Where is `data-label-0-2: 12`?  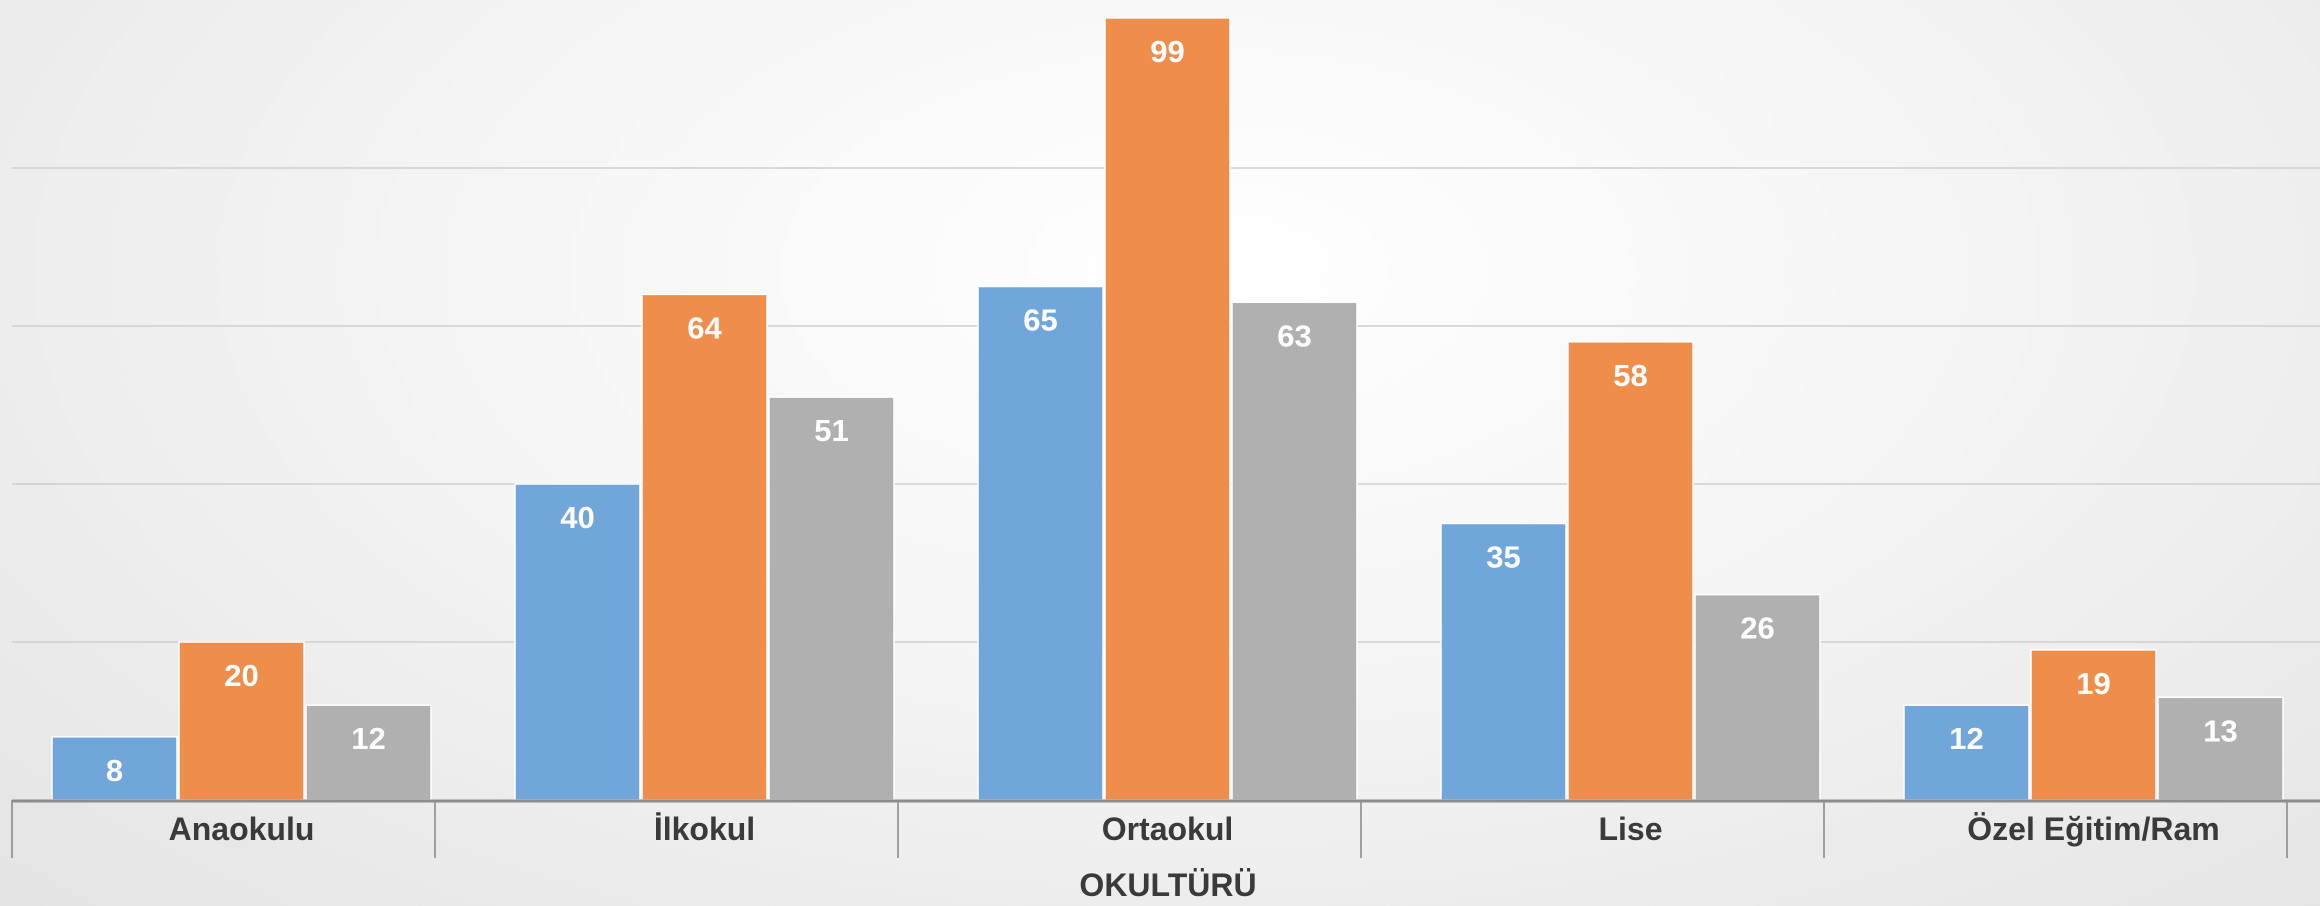
data-label-0-2: 12 is located at coordinates (368, 738).